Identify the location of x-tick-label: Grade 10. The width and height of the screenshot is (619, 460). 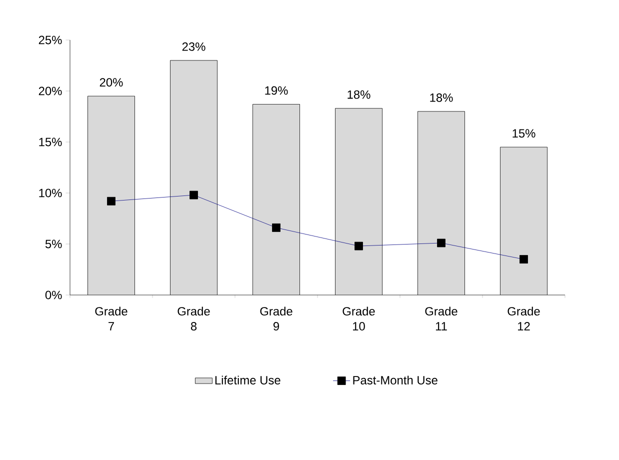
(358, 318).